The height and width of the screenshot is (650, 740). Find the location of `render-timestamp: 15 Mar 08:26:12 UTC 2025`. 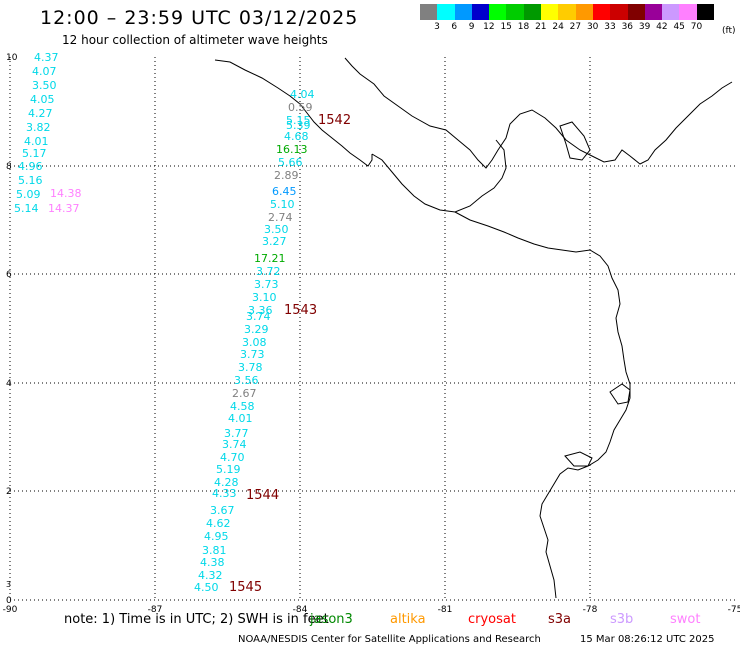

render-timestamp: 15 Mar 08:26:12 UTC 2025 is located at coordinates (647, 639).